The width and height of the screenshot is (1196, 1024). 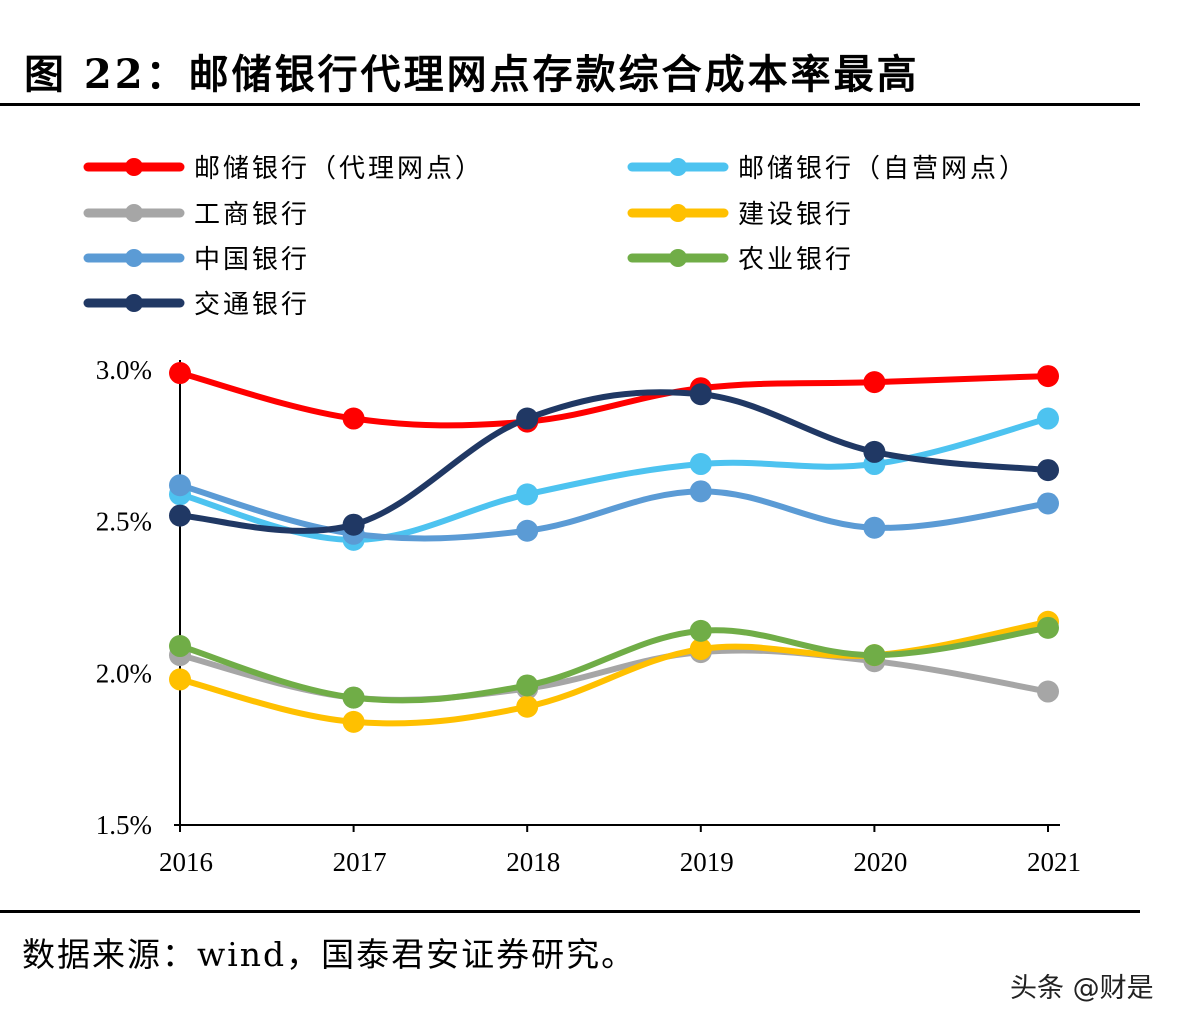 I want to click on data-point-6-2017, so click(x=353, y=524).